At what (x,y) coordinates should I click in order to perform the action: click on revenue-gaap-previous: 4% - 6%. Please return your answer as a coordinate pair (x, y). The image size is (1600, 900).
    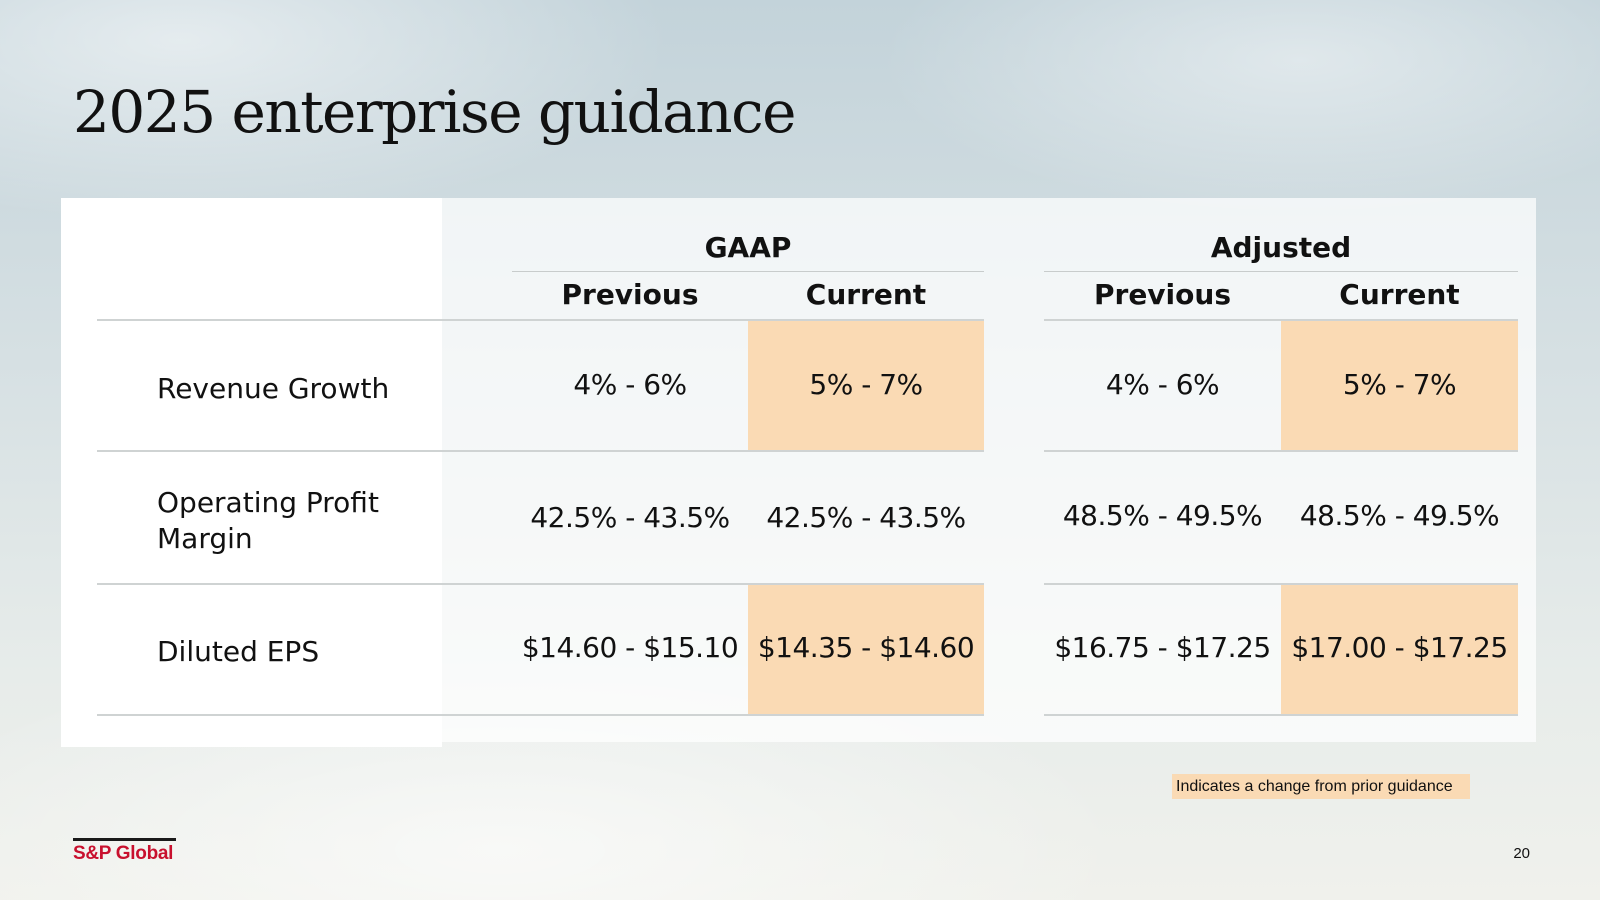
    Looking at the image, I should click on (630, 384).